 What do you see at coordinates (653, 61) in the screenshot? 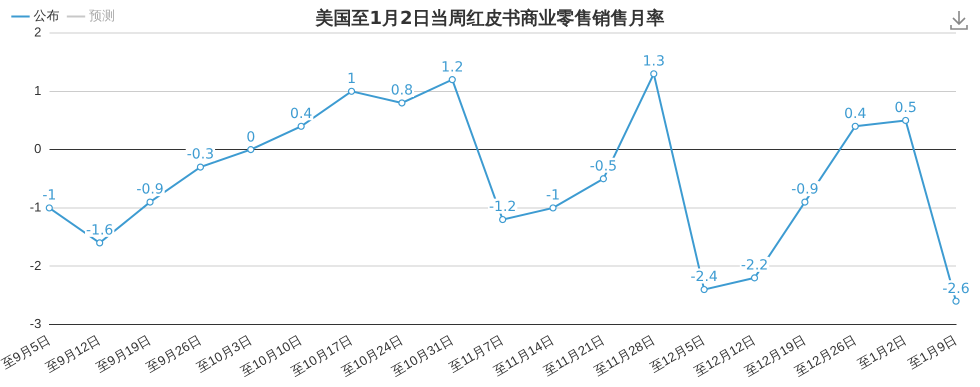
I see `data-label: 1.3` at bounding box center [653, 61].